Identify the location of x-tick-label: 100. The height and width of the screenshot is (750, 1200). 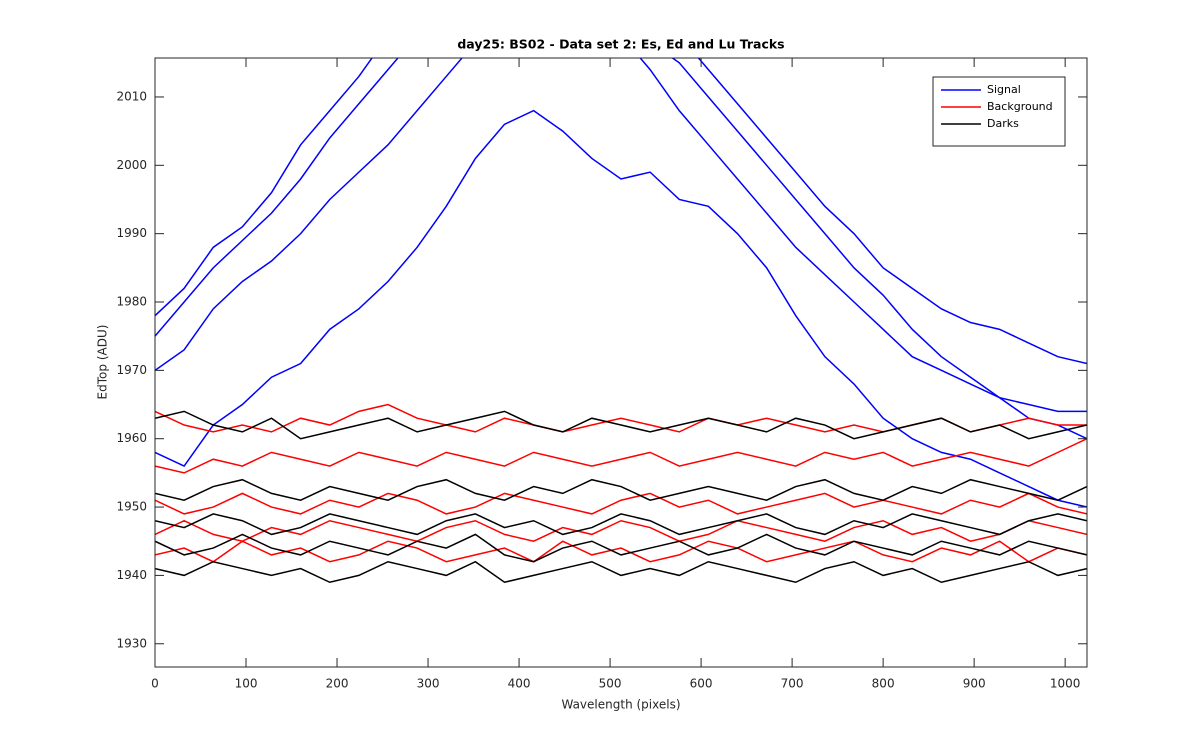
(246, 684).